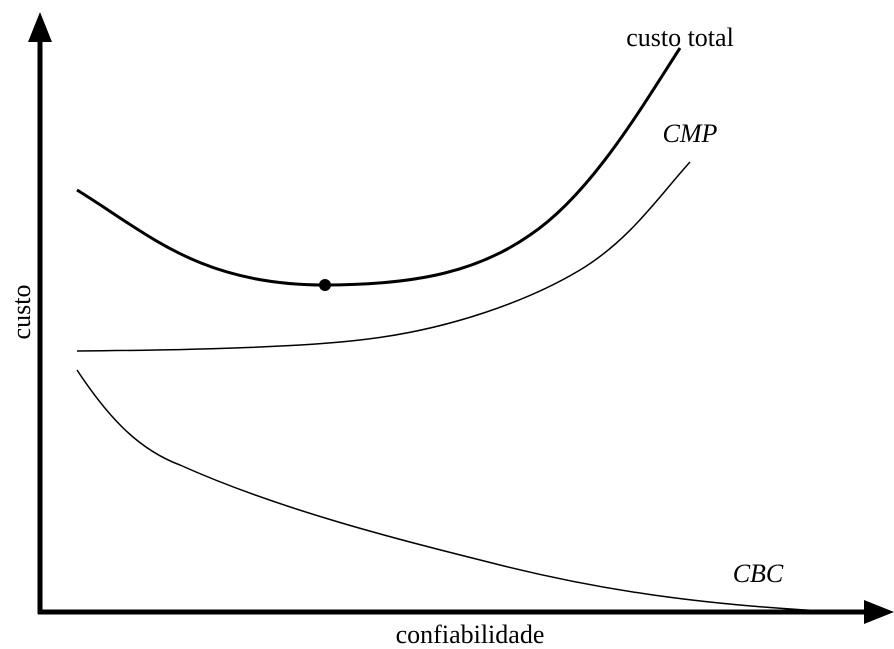 Image resolution: width=894 pixels, height=649 pixels. What do you see at coordinates (690, 133) in the screenshot?
I see `cmp-label: CMP` at bounding box center [690, 133].